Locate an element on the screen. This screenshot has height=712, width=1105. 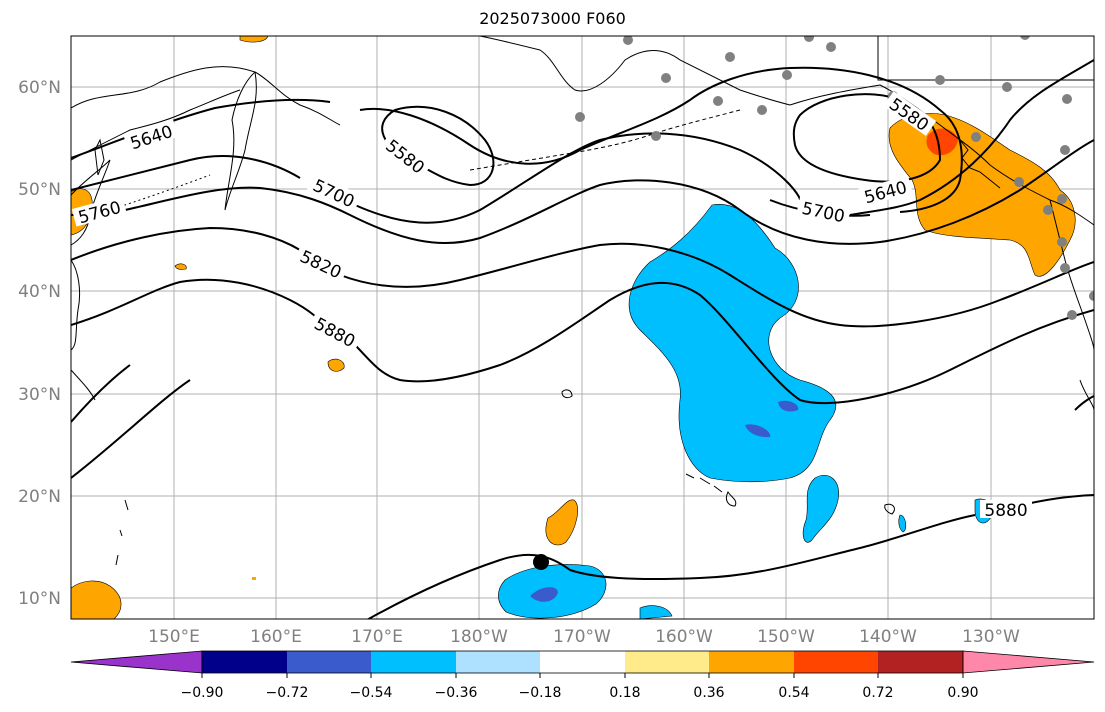
lon-label-150e: 150°E is located at coordinates (174, 637).